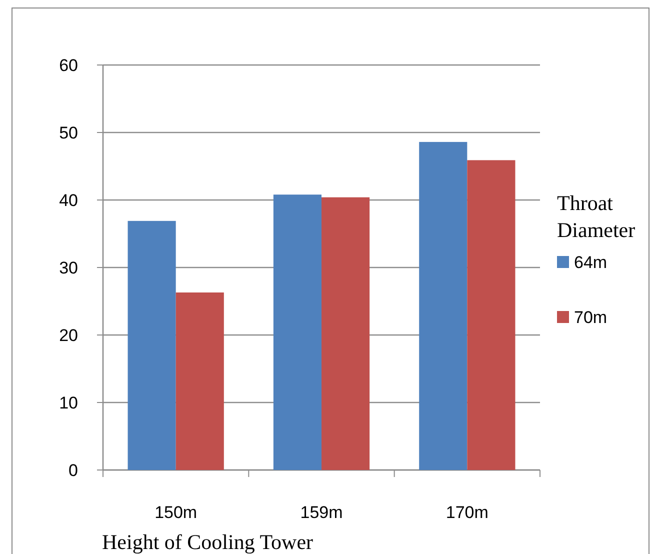 The height and width of the screenshot is (554, 651). Describe the element at coordinates (591, 317) in the screenshot. I see `legend-label: 70m` at that location.